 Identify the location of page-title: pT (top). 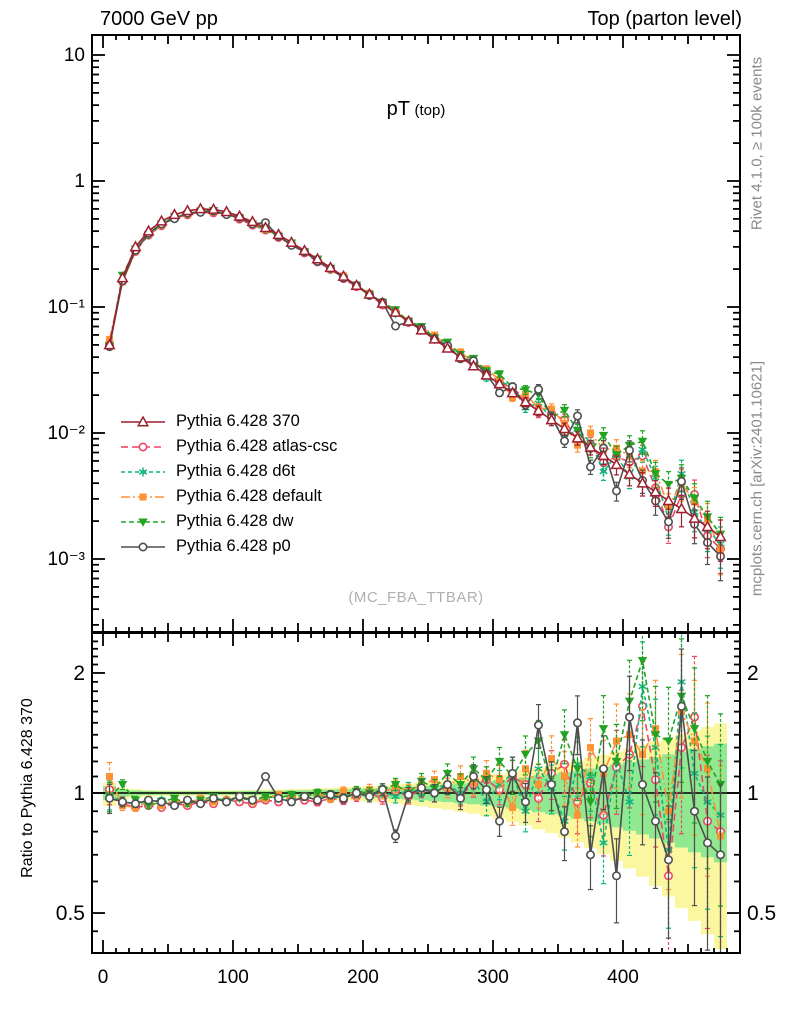
(416, 109).